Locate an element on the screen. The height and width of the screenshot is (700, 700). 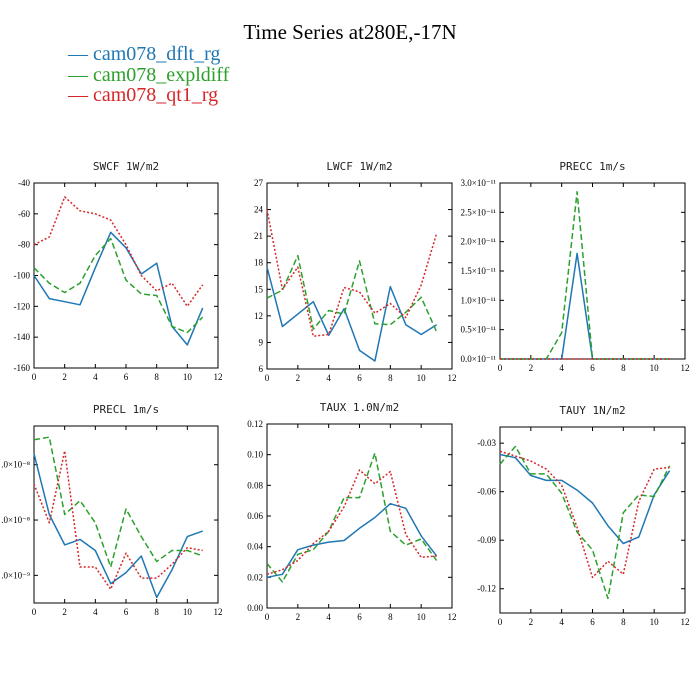
precc-xtick-label: 4 is located at coordinates (561, 368).